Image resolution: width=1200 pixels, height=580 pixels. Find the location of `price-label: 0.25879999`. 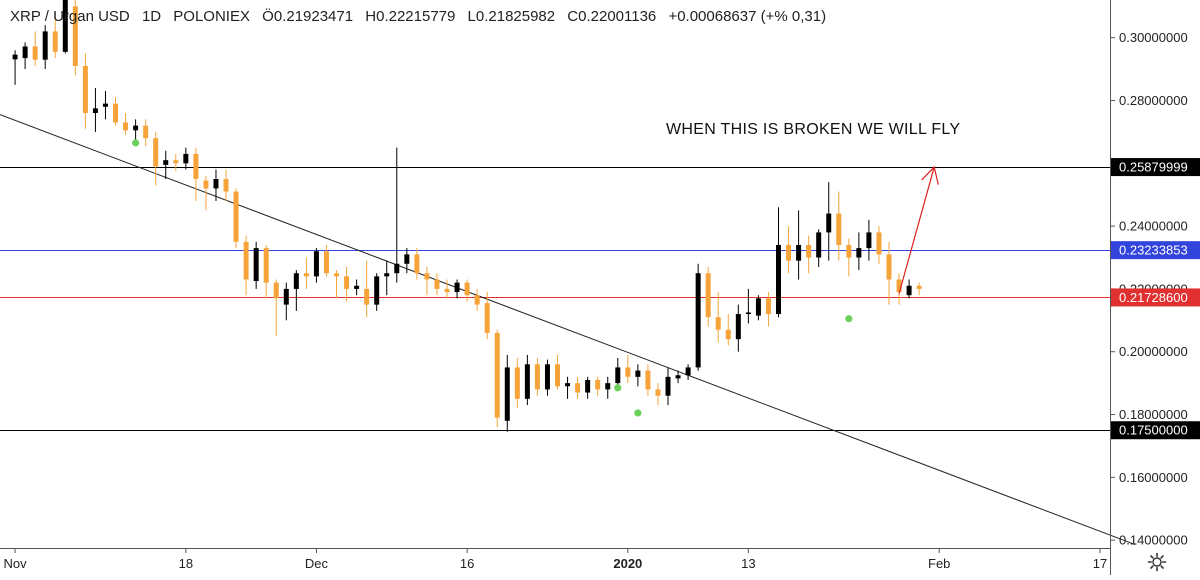

price-label: 0.25879999 is located at coordinates (1155, 167).